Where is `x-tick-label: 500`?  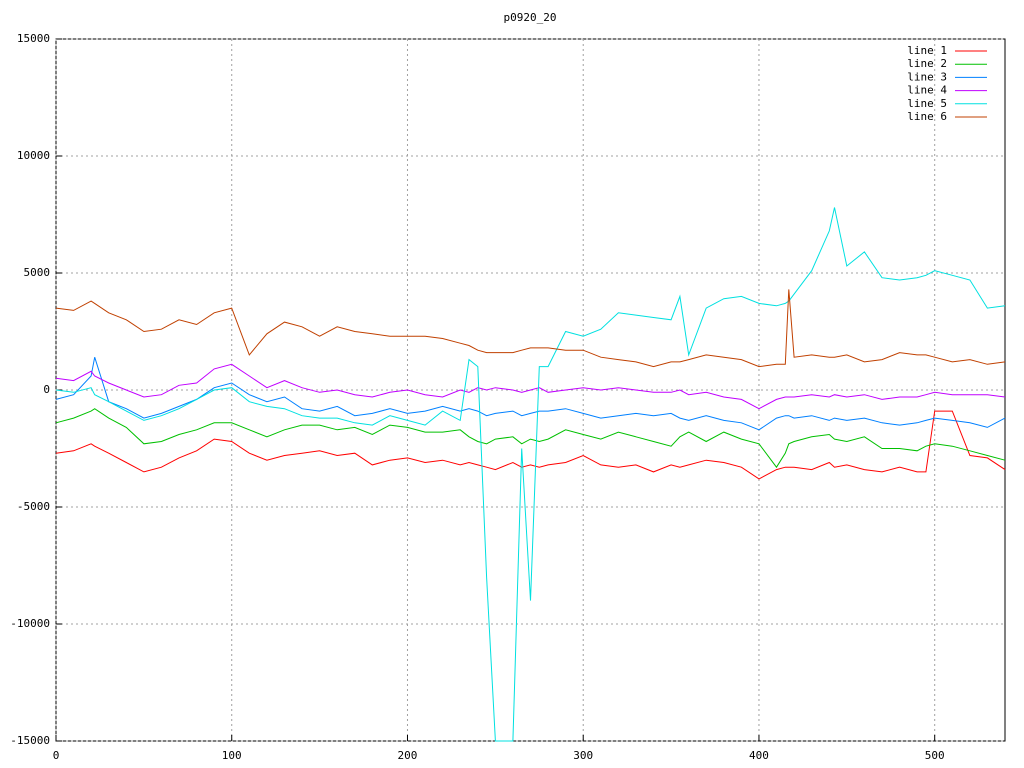 x-tick-label: 500 is located at coordinates (935, 755).